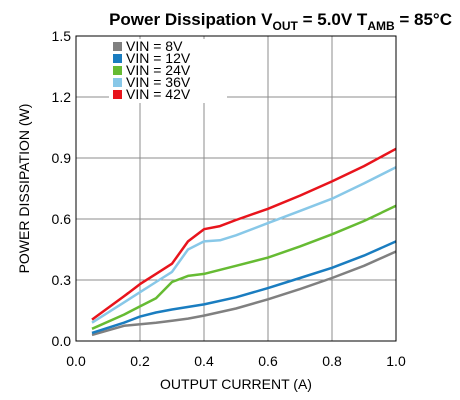  I want to click on title-vout-value: = 5.0V T, so click(333, 19).